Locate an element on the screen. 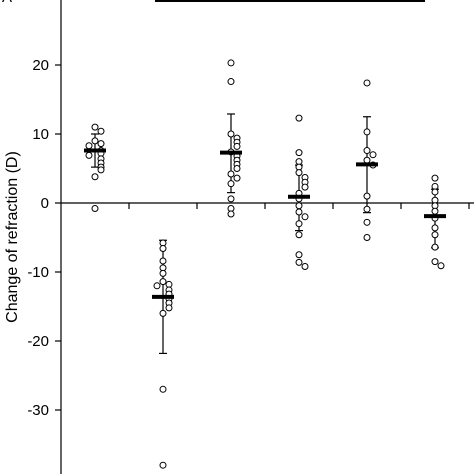 This screenshot has width=474, height=474. y-tick-label: -20 is located at coordinates (38, 341).